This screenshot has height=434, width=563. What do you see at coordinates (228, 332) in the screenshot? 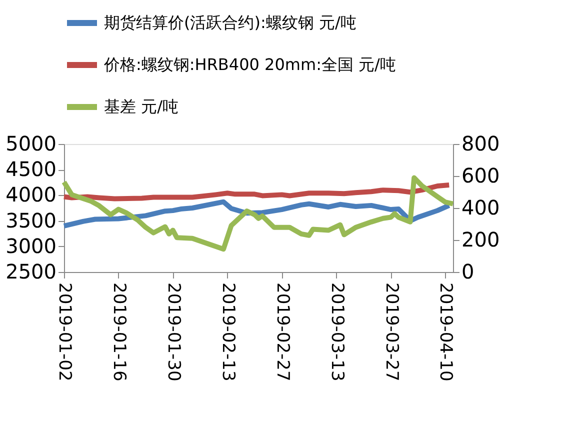
I see `x-tick-label: 2019-02-13` at bounding box center [228, 332].